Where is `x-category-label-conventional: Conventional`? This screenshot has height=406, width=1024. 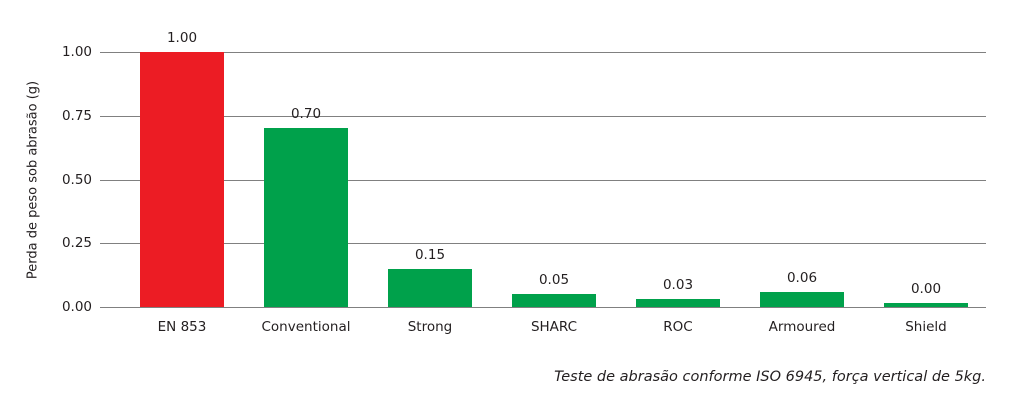 x-category-label-conventional: Conventional is located at coordinates (306, 327).